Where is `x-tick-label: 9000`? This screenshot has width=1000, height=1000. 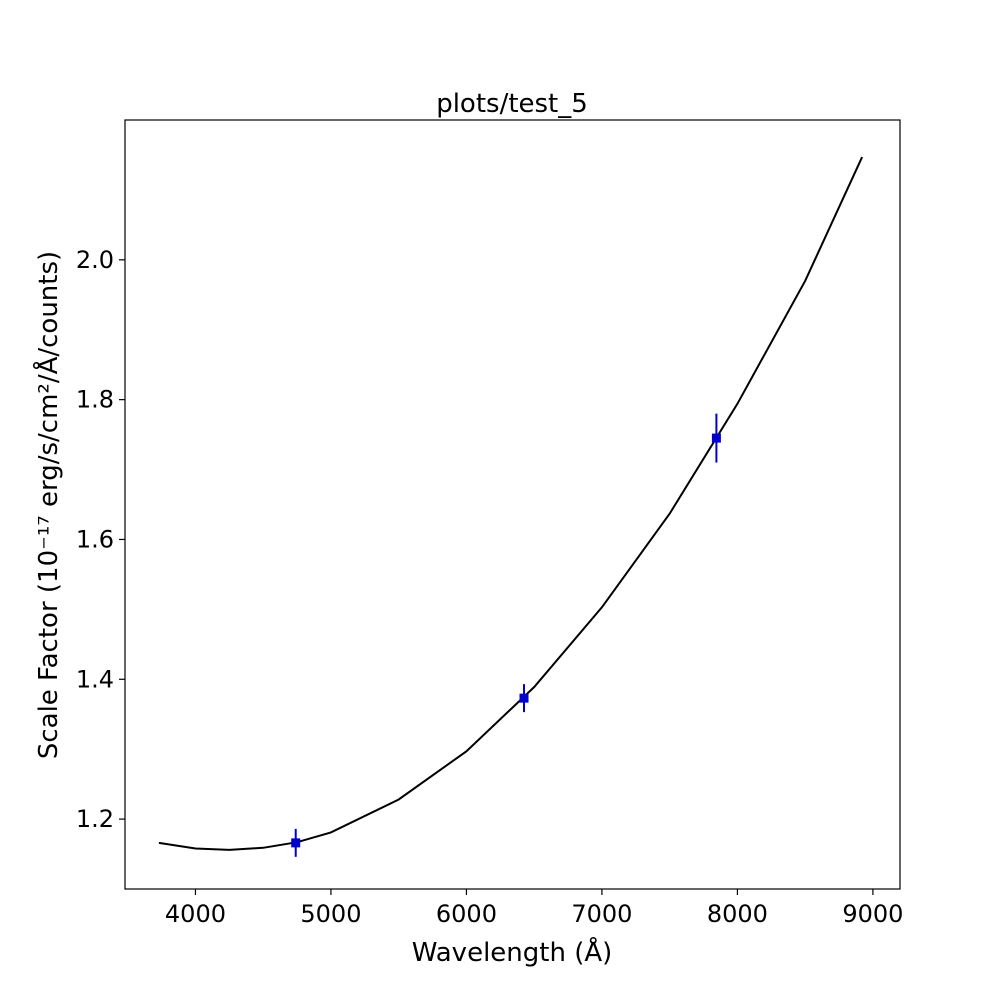 x-tick-label: 9000 is located at coordinates (872, 914).